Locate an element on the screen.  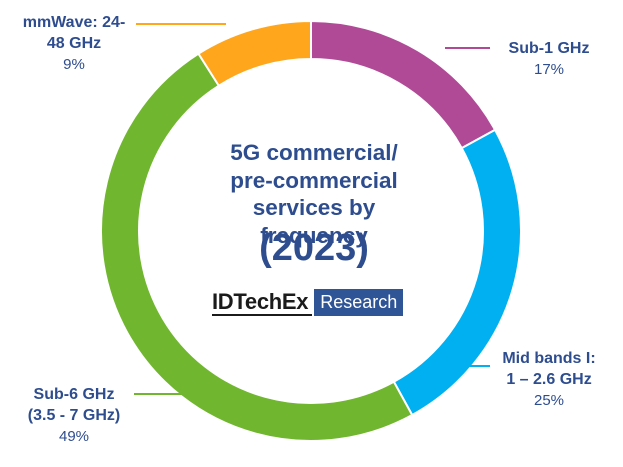
chart-title-line3: services by frequency is located at coordinates (314, 221).